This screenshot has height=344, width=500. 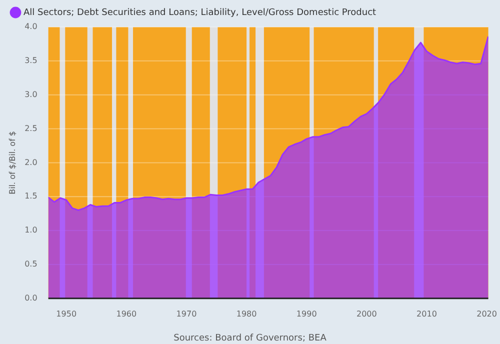 I want to click on y-tick-label: 3.5, so click(x=31, y=61).